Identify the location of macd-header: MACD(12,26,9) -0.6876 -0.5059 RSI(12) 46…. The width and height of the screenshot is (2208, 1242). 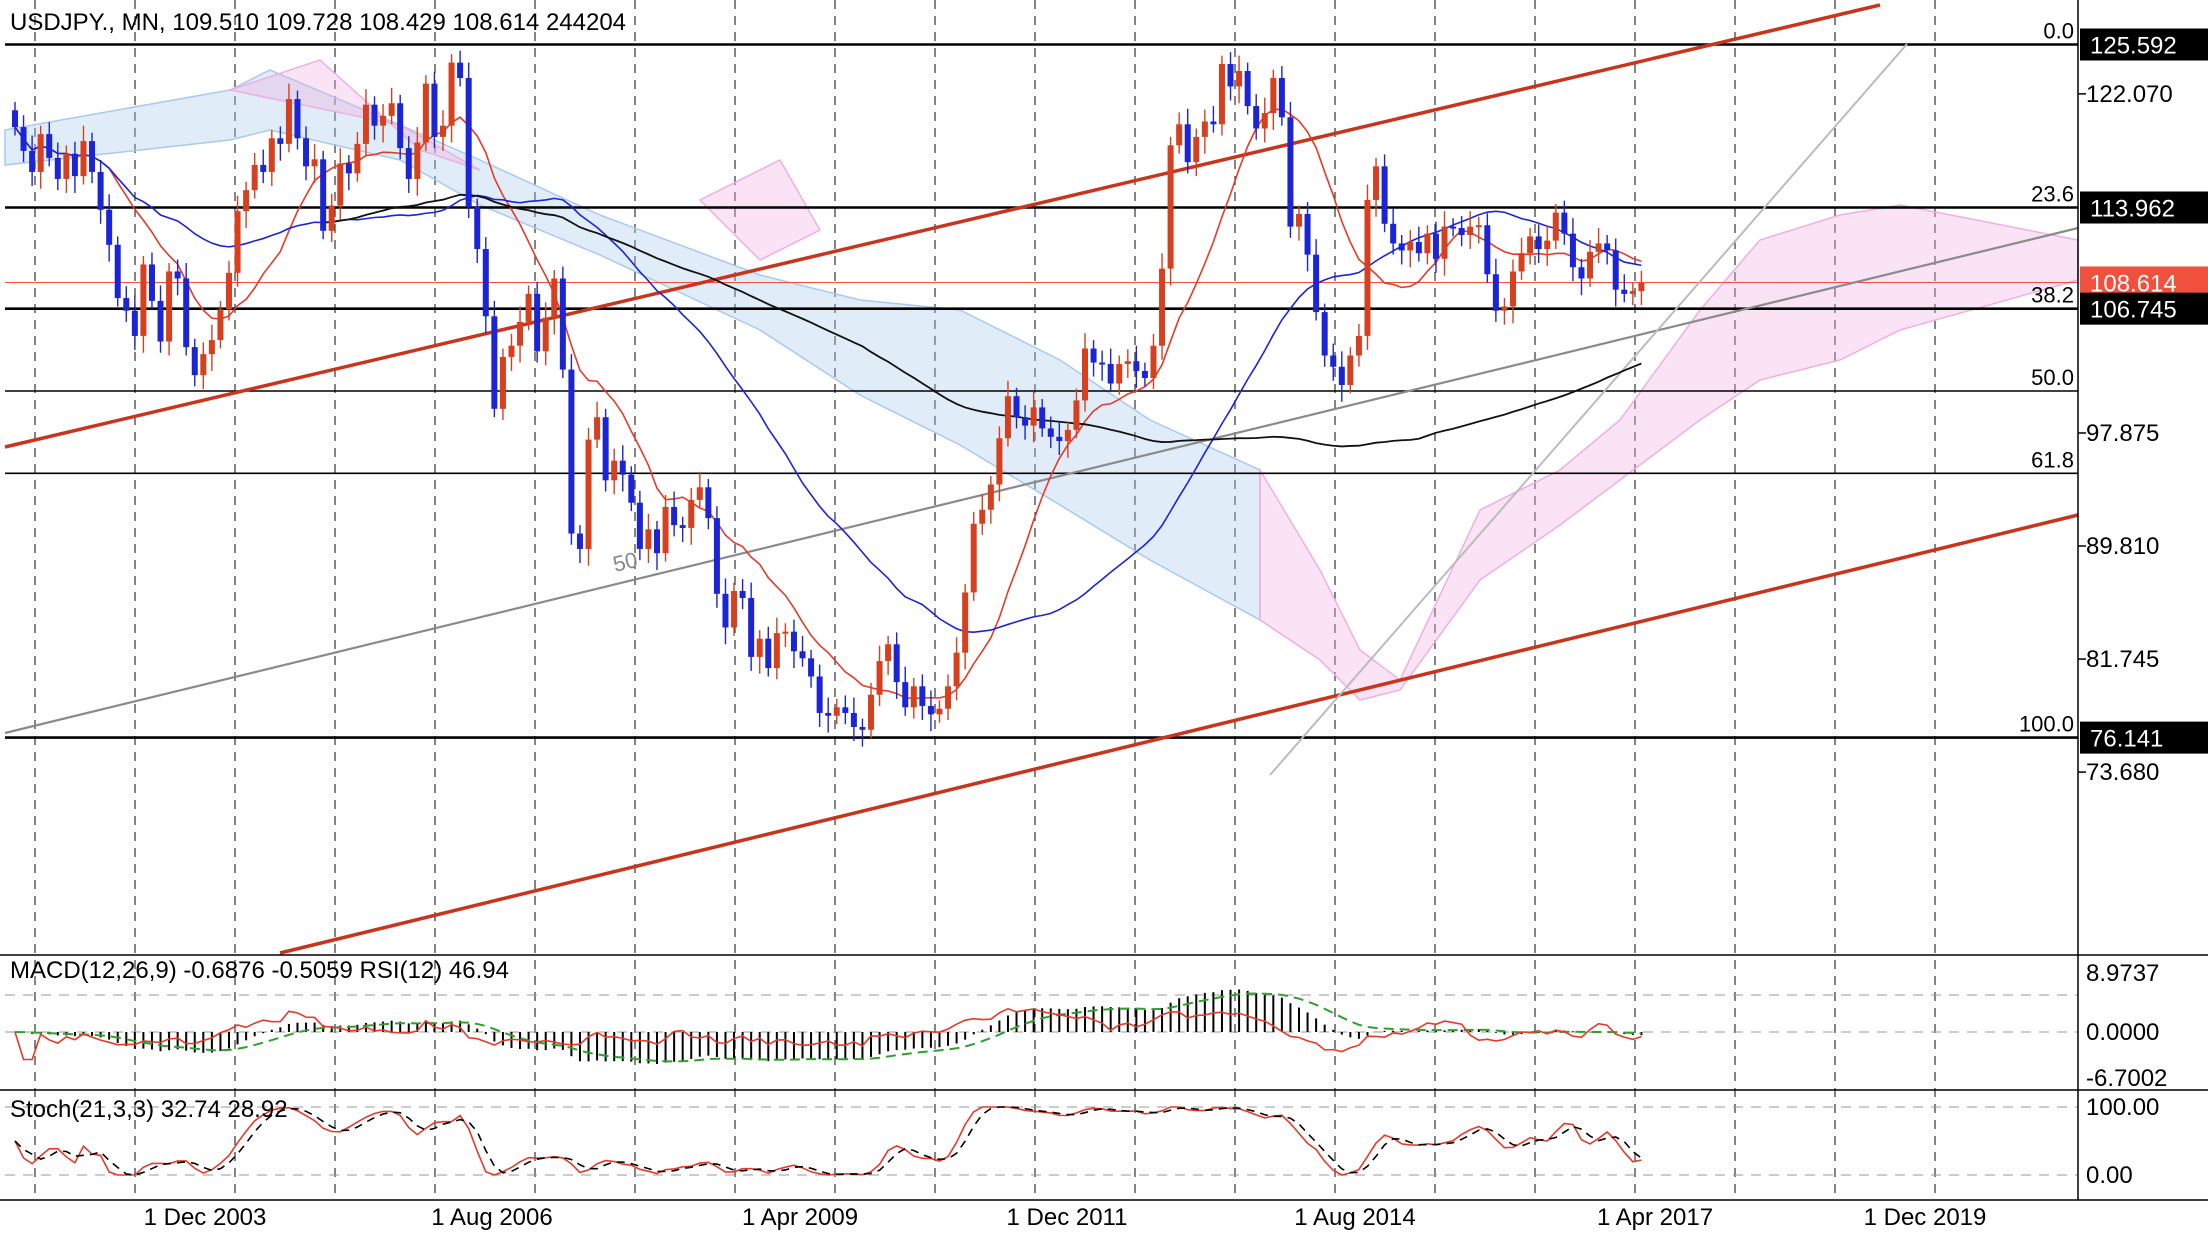
(259, 970).